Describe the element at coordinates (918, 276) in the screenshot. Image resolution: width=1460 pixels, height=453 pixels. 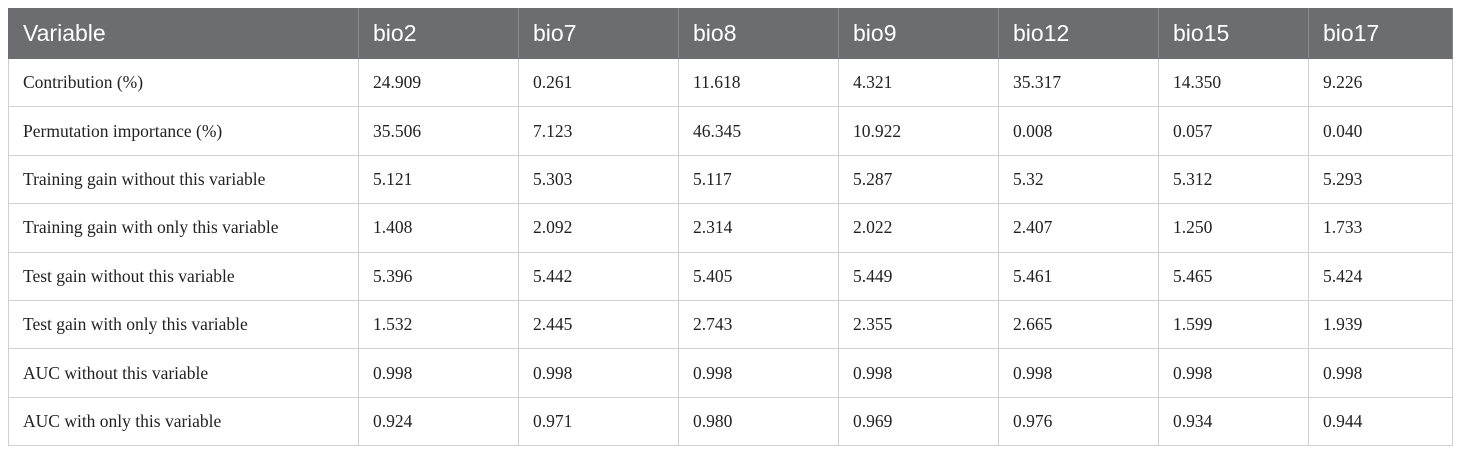
I see `value-cell: 5.449` at that location.